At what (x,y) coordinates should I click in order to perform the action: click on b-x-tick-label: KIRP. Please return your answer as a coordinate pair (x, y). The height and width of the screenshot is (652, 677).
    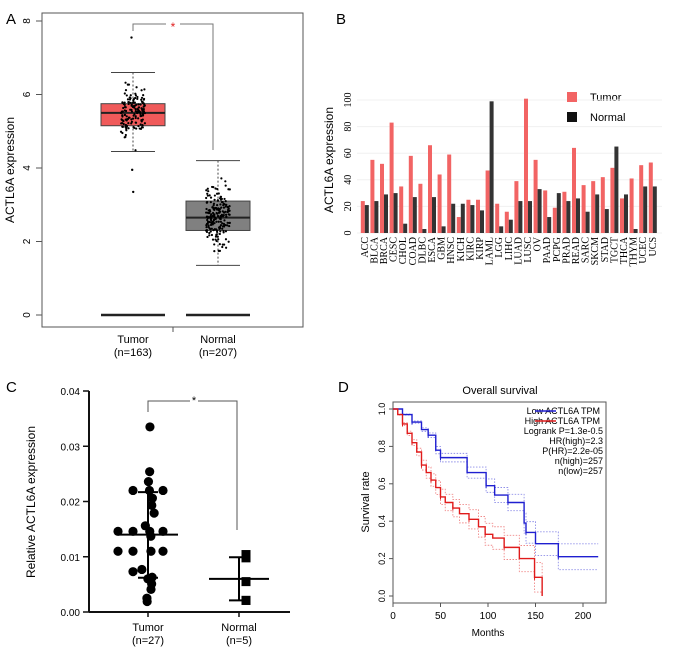
    Looking at the image, I should click on (480, 248).